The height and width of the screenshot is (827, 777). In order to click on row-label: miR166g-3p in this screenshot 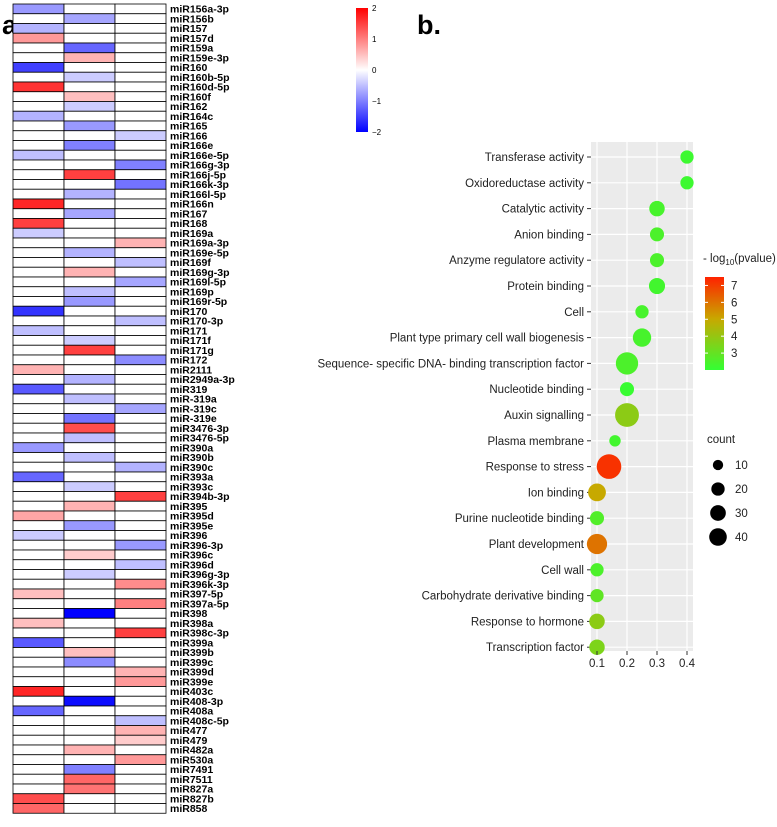, I will do `click(200, 166)`.